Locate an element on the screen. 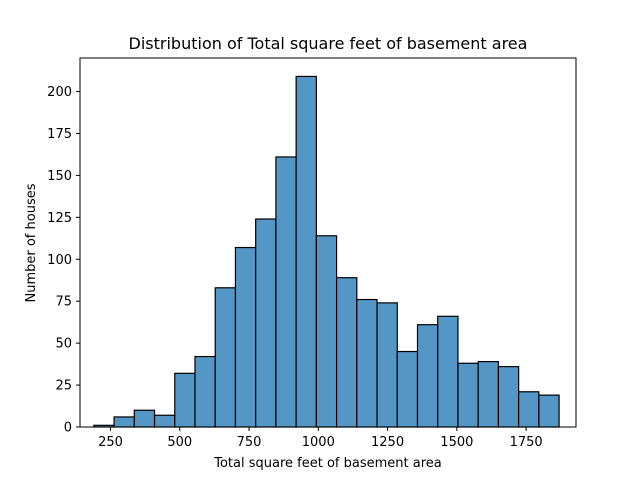 The width and height of the screenshot is (640, 480). y-axis-label: Number of houses is located at coordinates (31, 242).